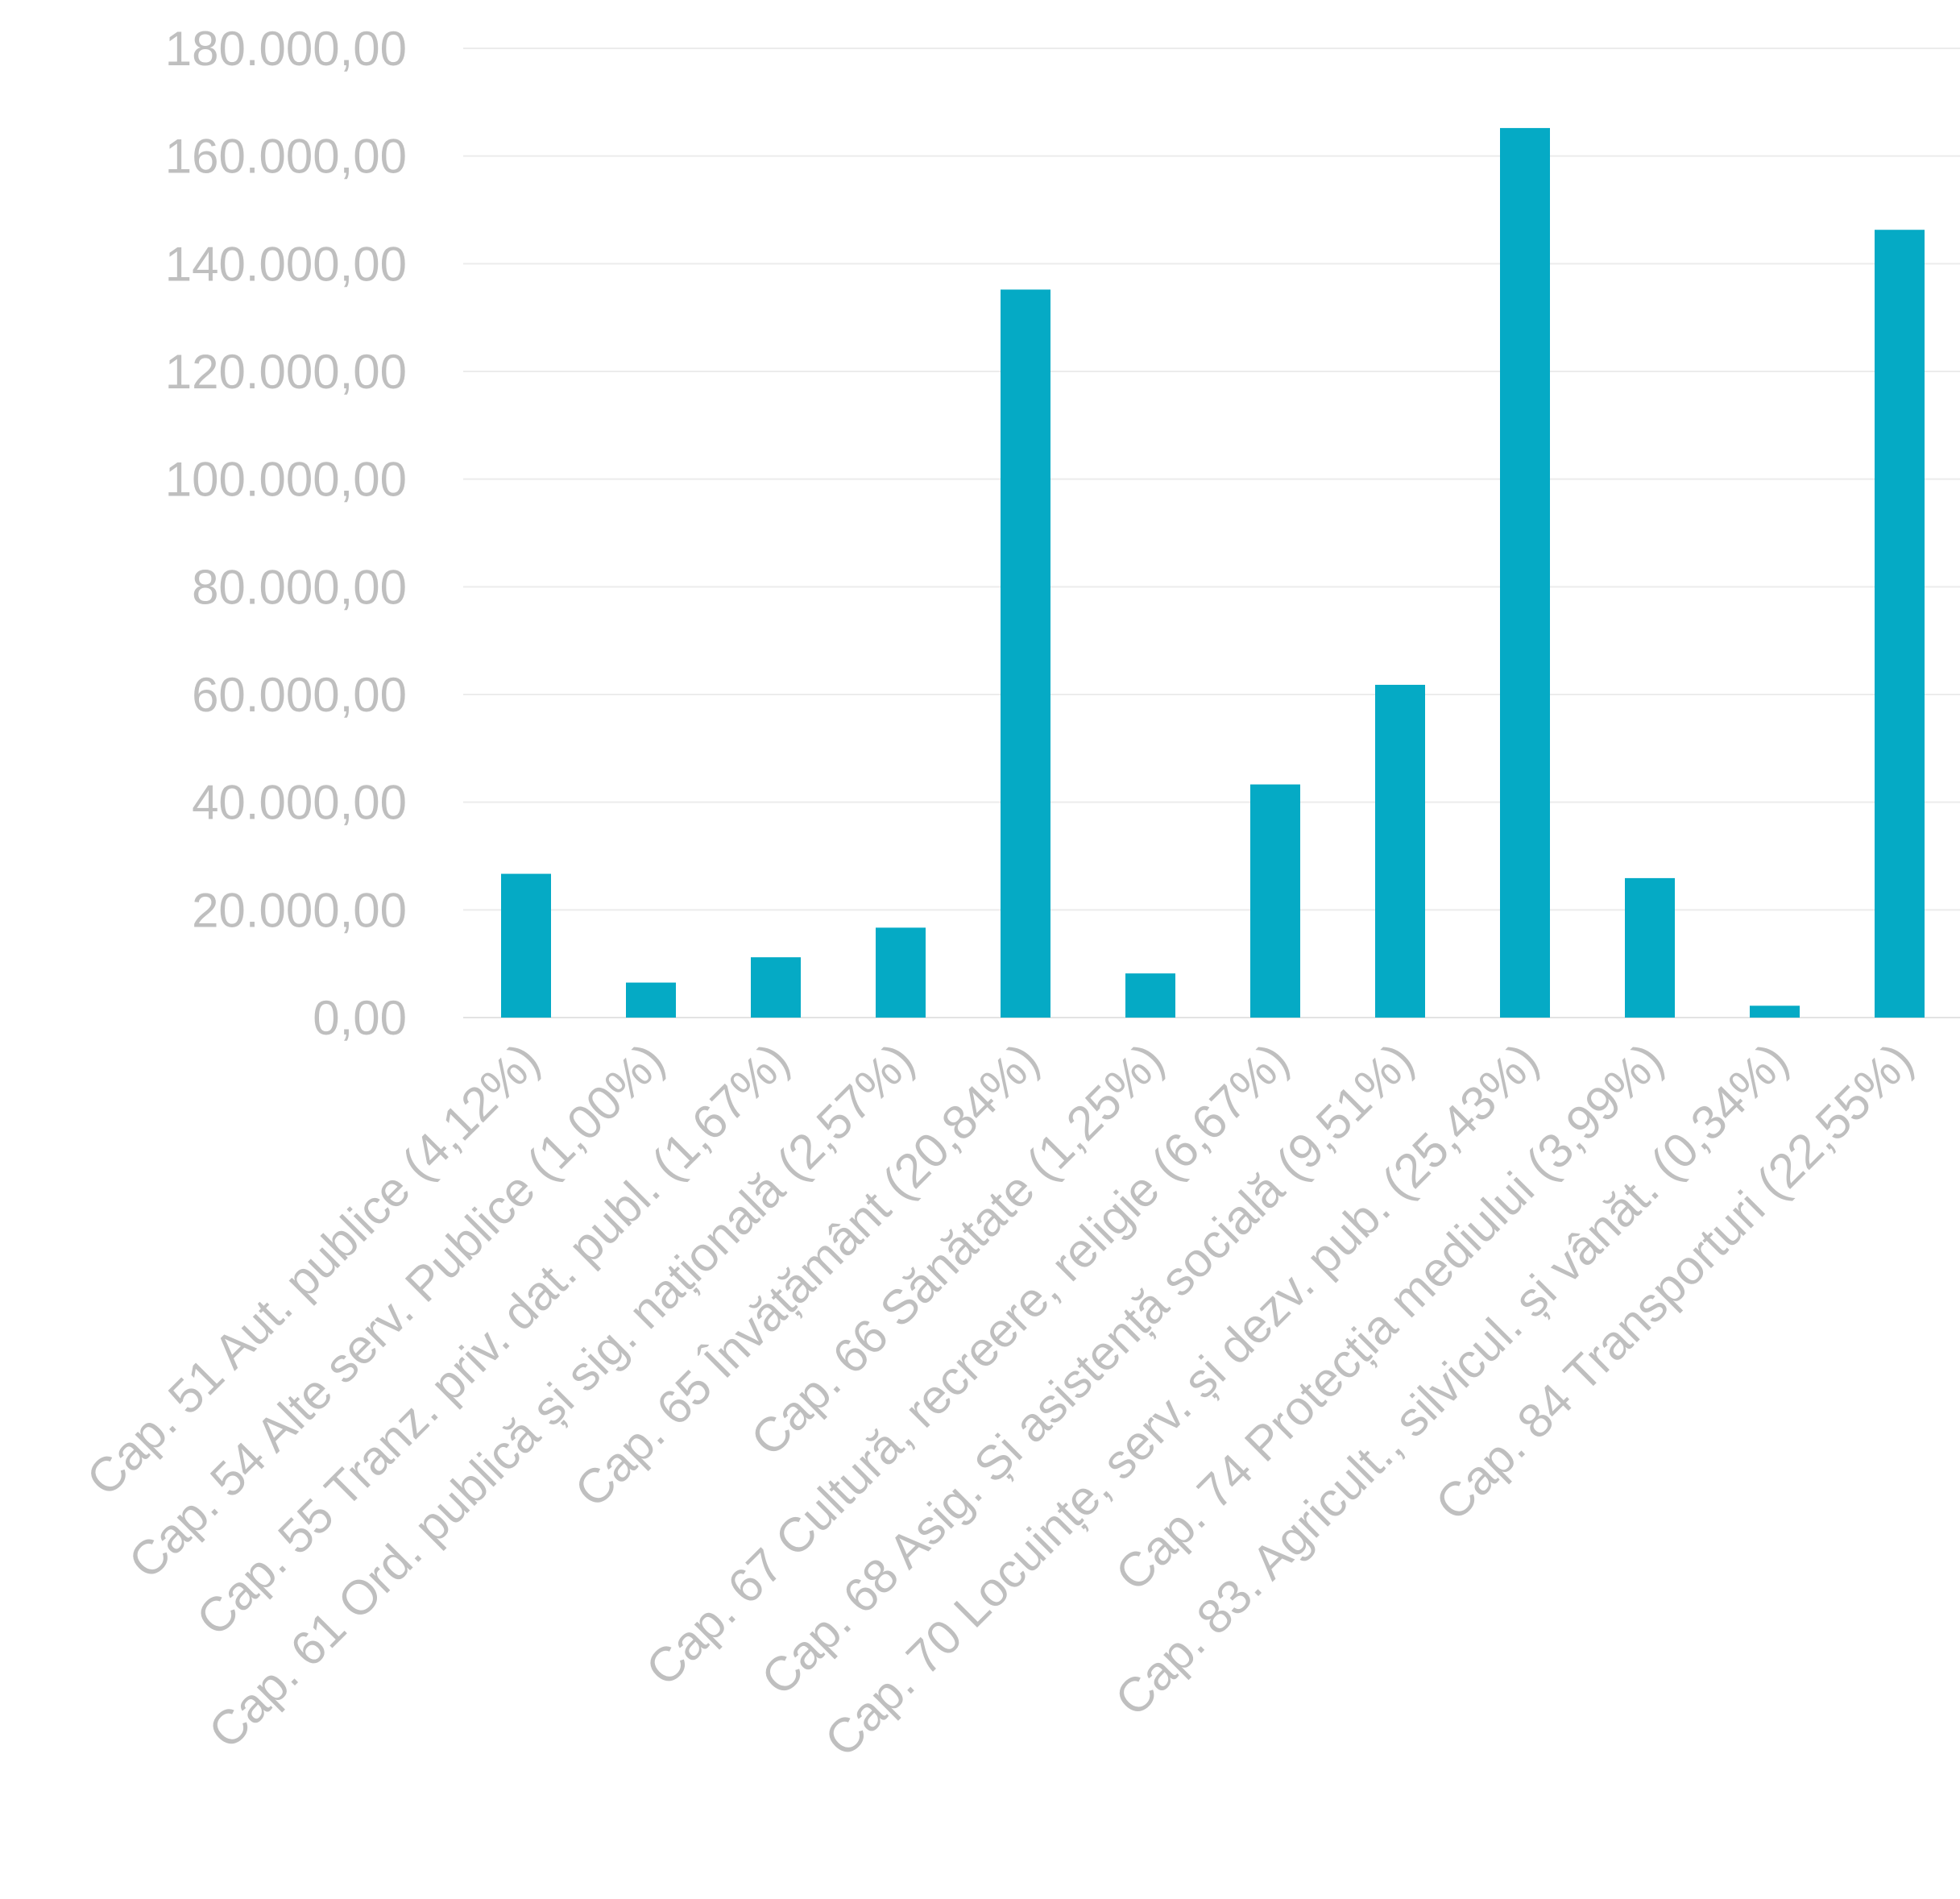 This screenshot has height=1899, width=1960. I want to click on y-tick-label: 160.000,00, so click(286, 157).